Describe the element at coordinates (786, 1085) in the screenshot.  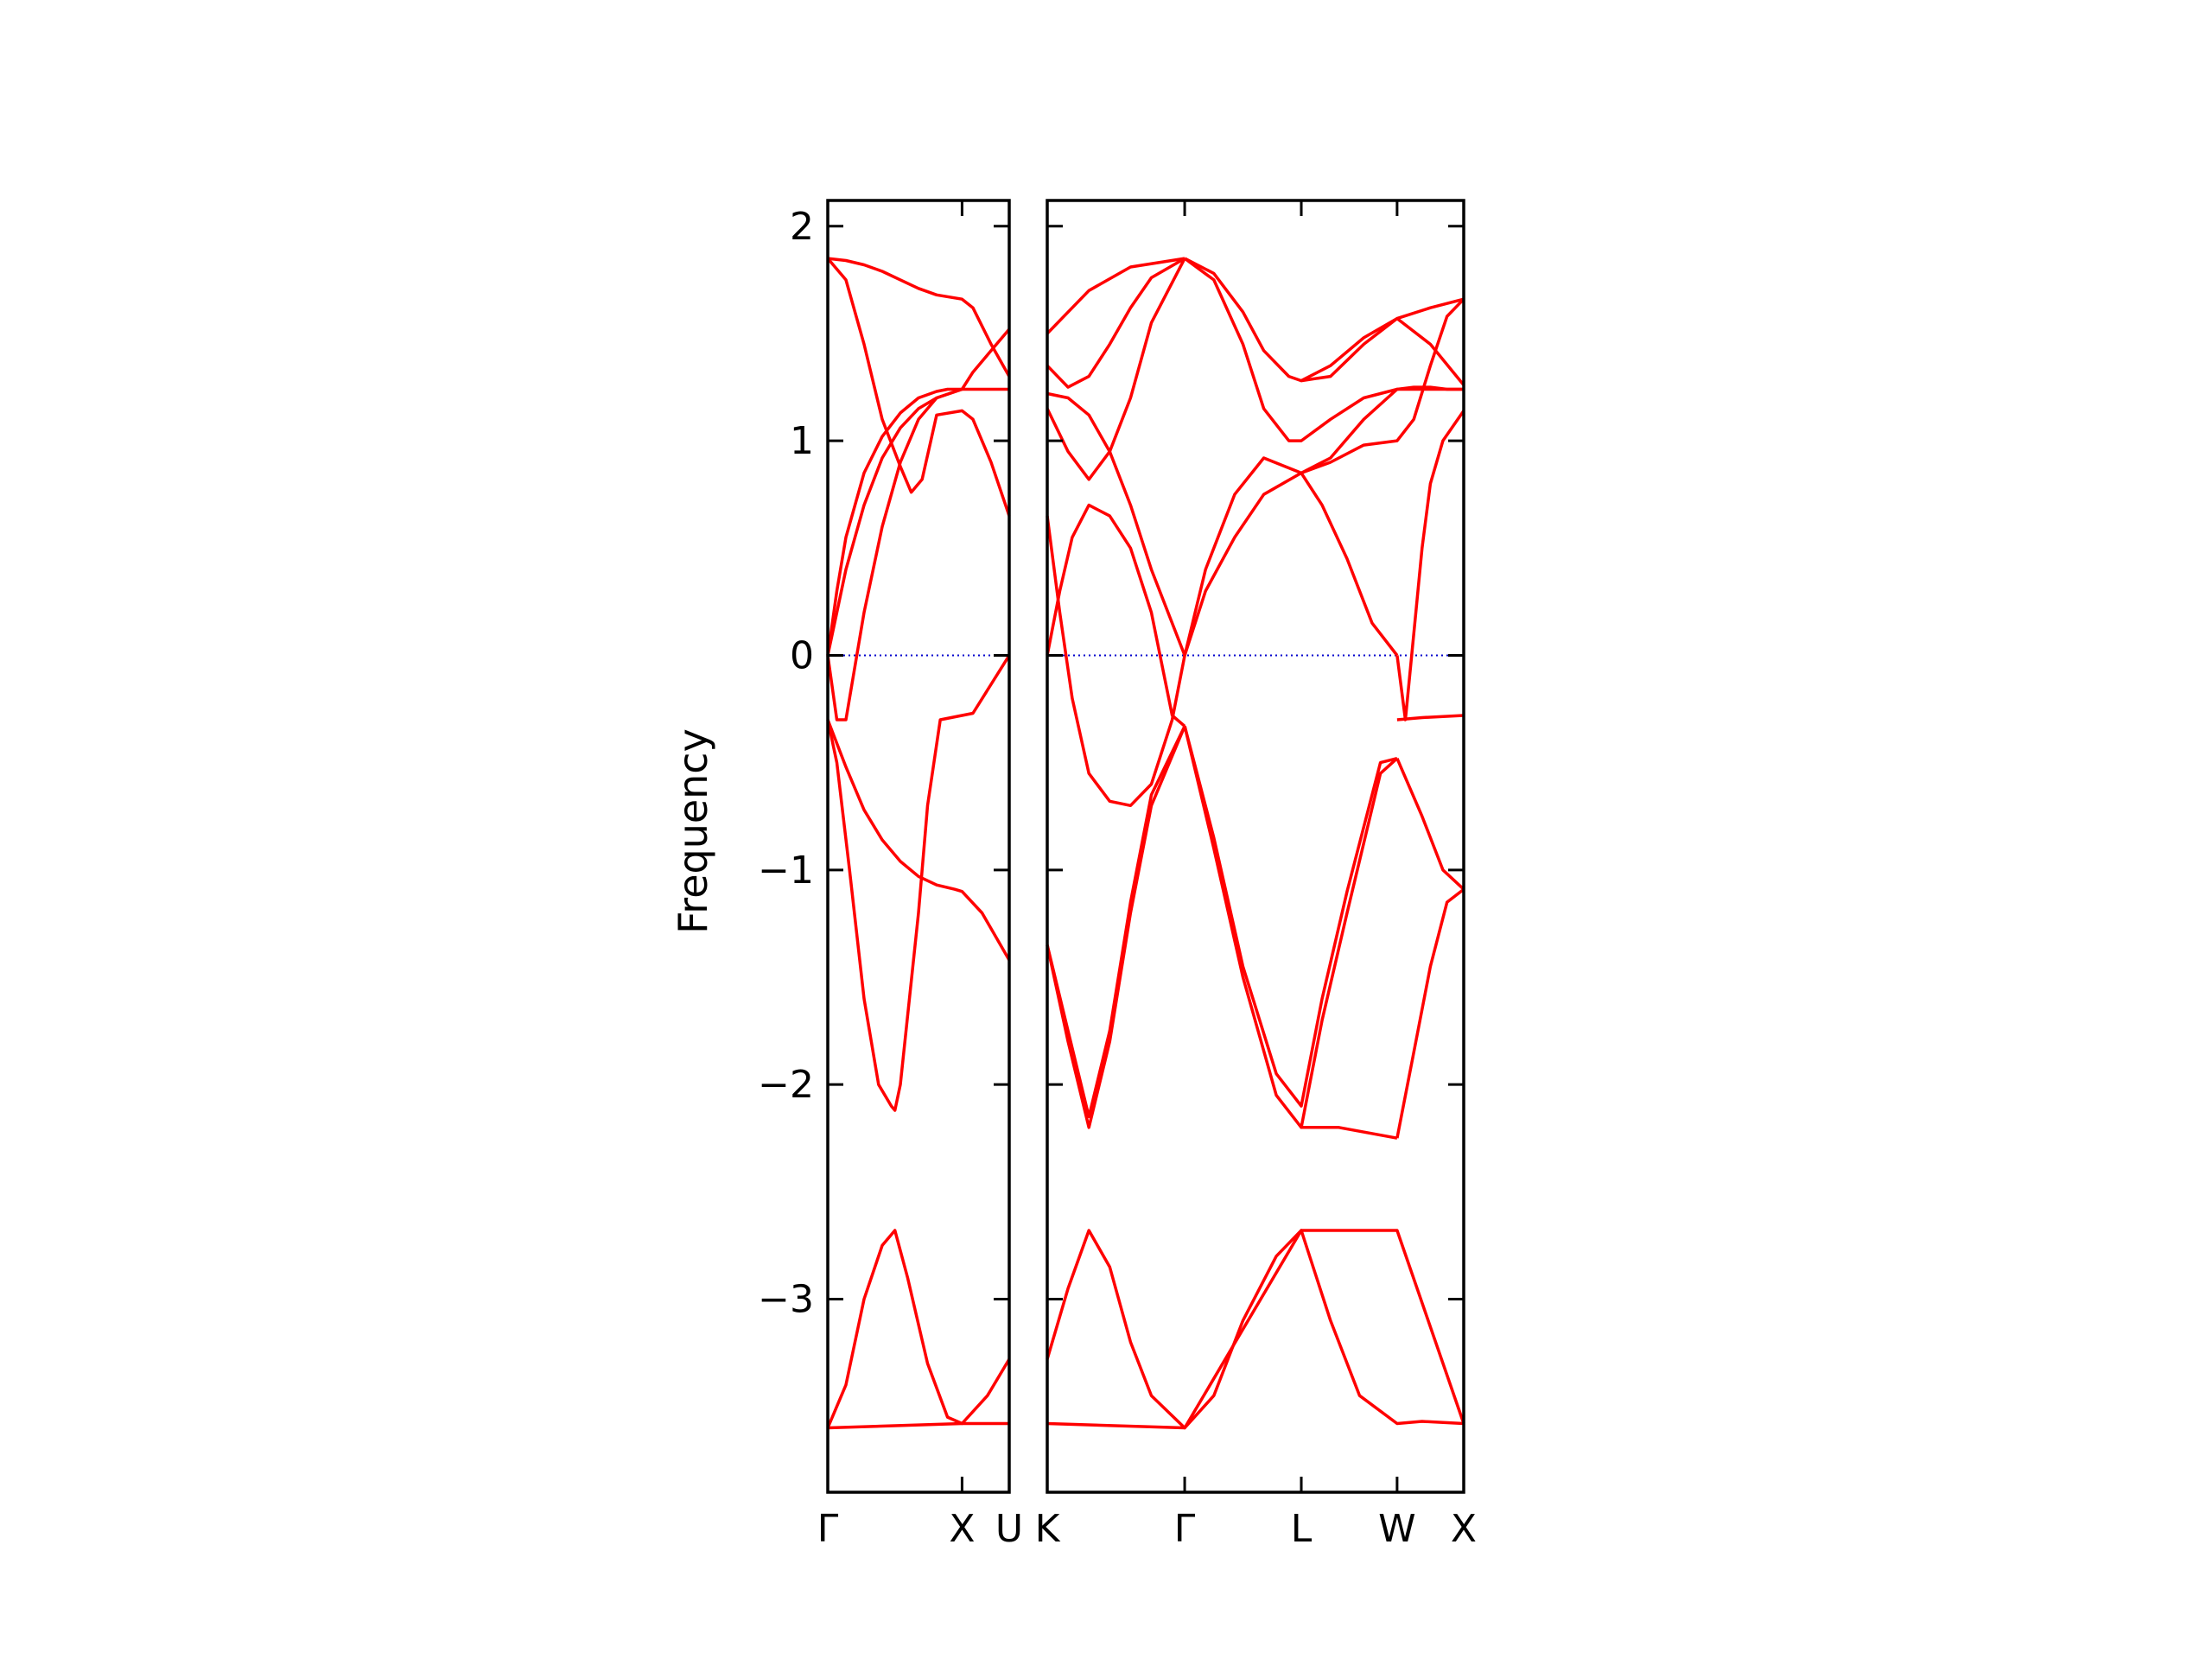
I see `y-tick-label: −2` at that location.